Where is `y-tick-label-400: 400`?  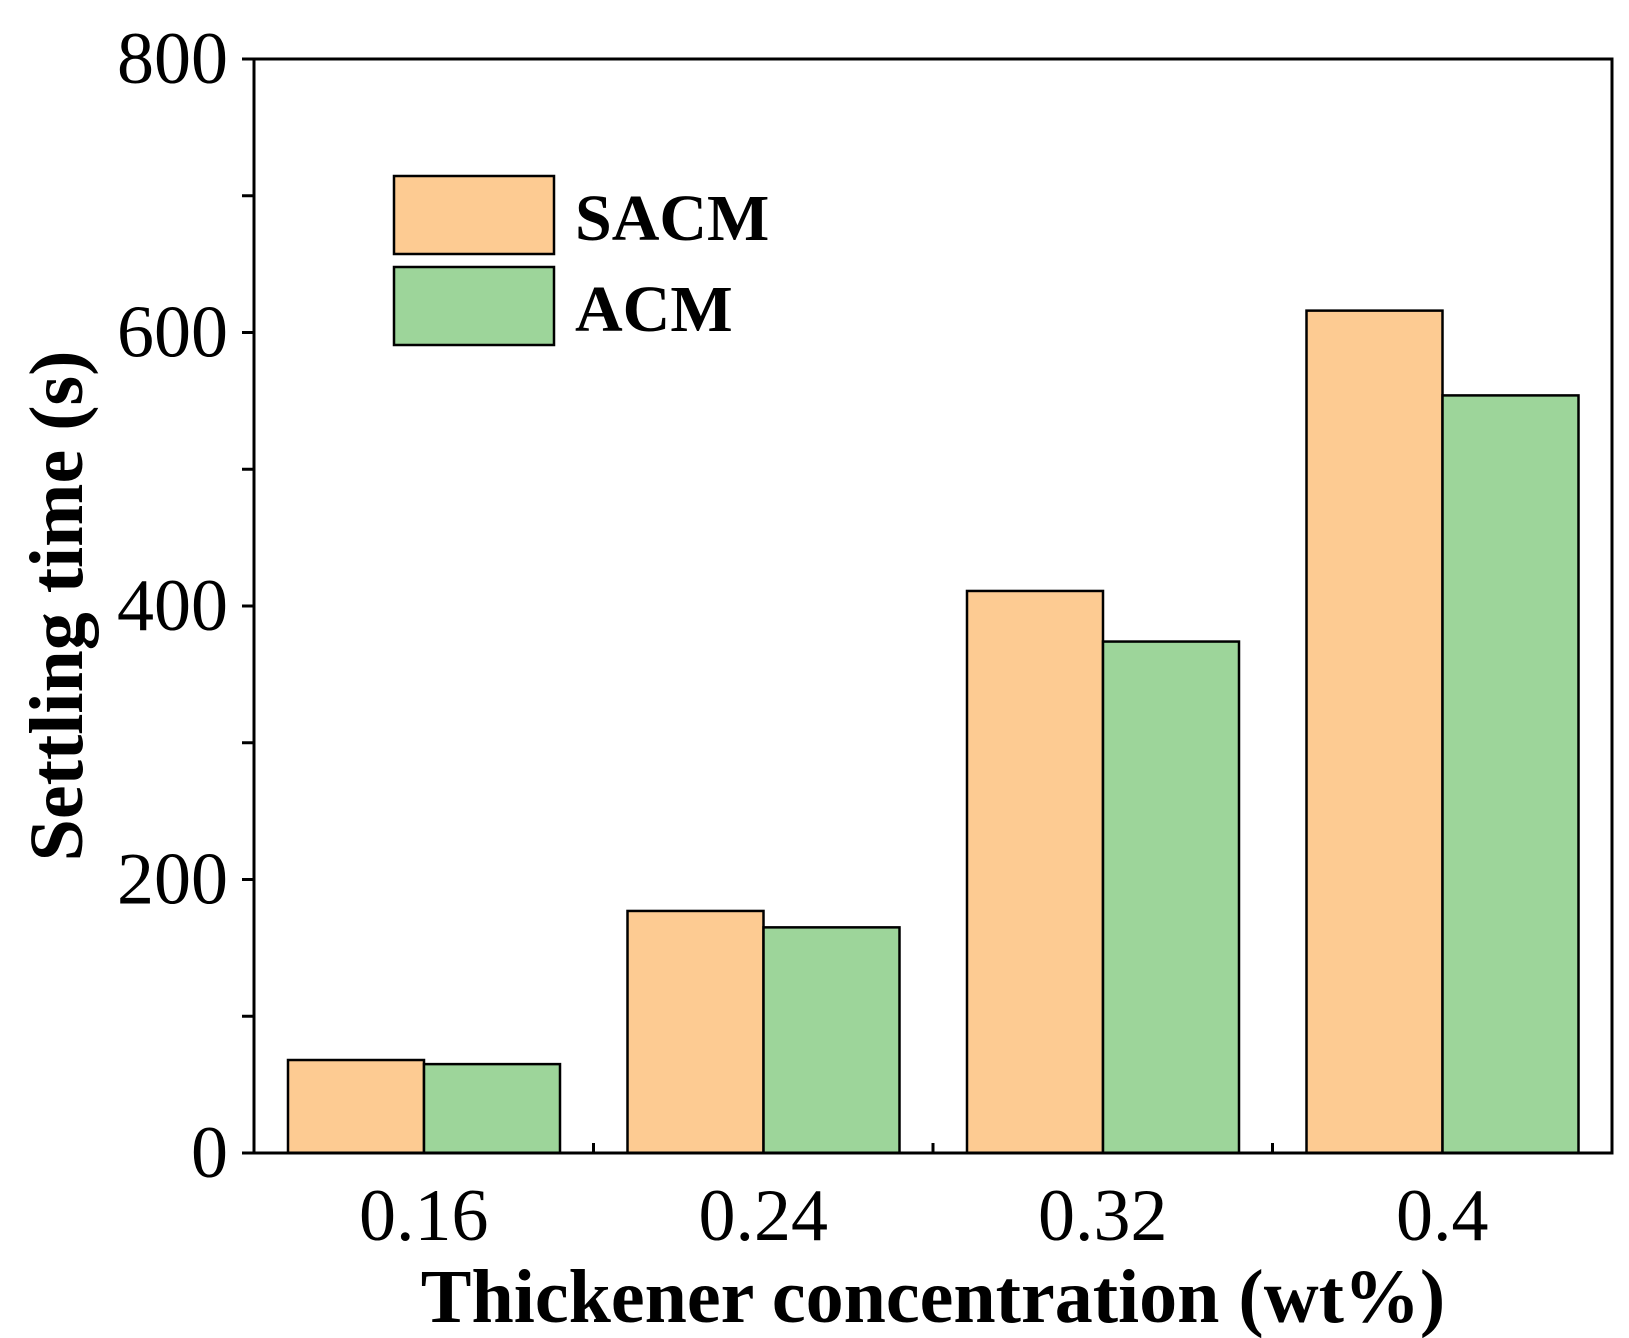 y-tick-label-400: 400 is located at coordinates (172, 606).